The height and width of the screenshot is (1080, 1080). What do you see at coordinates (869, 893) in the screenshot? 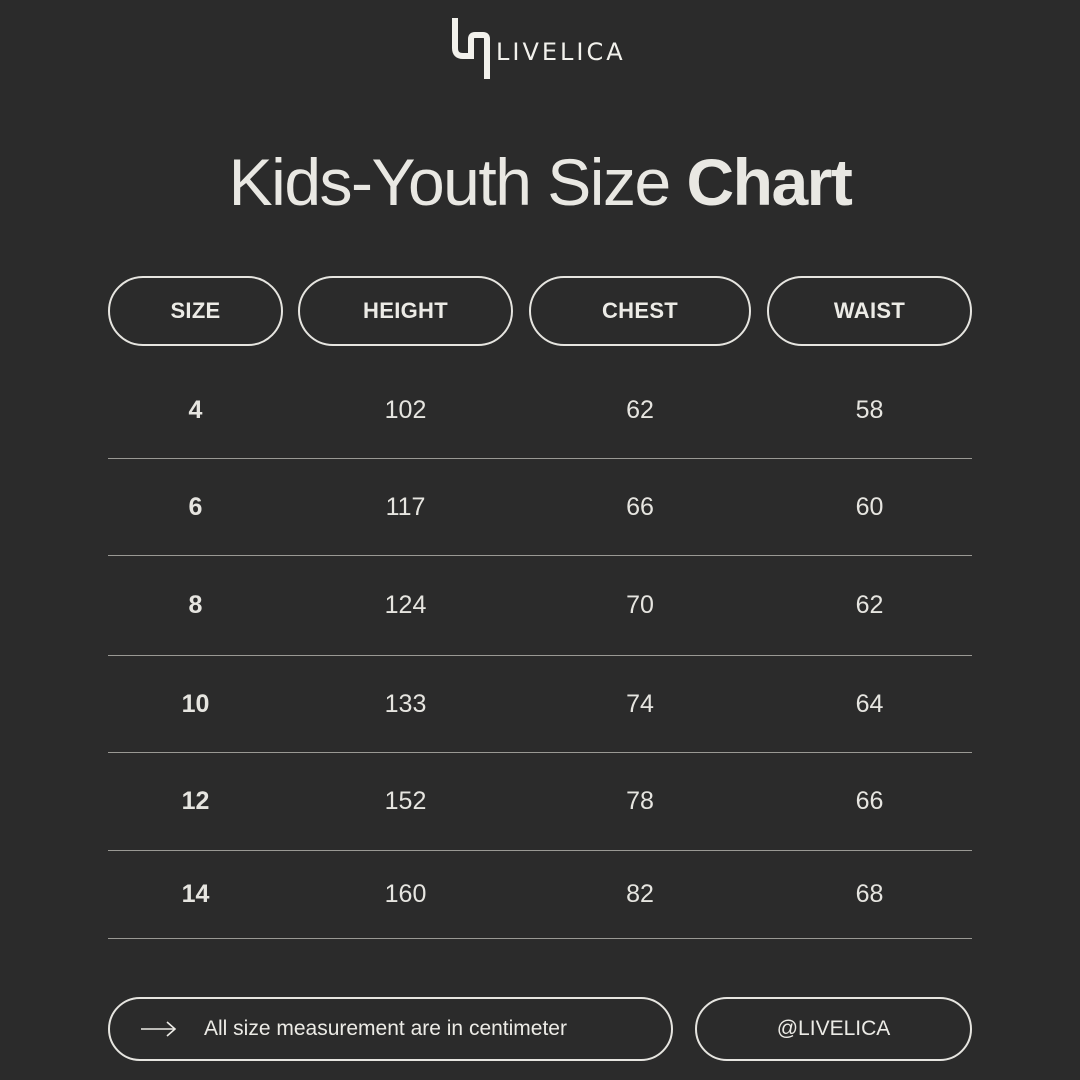
I see `waist-cell: 68` at bounding box center [869, 893].